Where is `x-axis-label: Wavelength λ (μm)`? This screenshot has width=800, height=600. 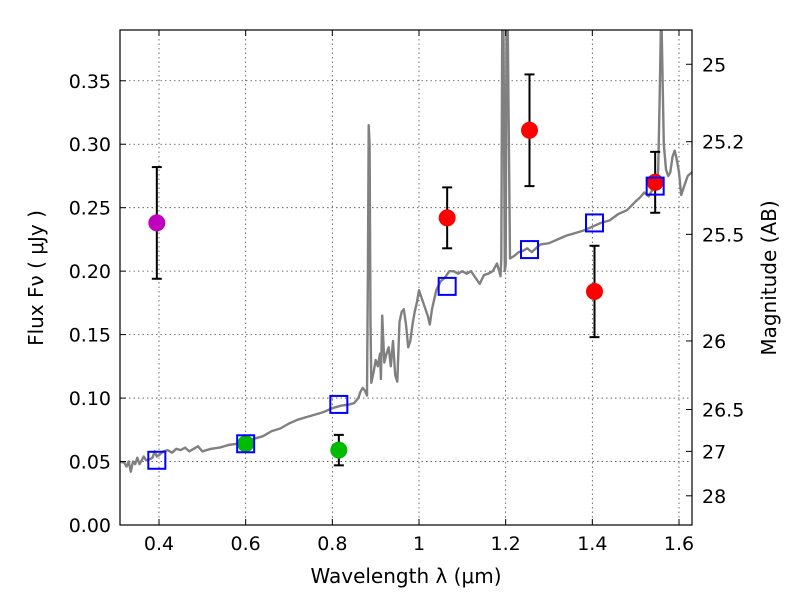
x-axis-label: Wavelength λ (μm) is located at coordinates (405, 576).